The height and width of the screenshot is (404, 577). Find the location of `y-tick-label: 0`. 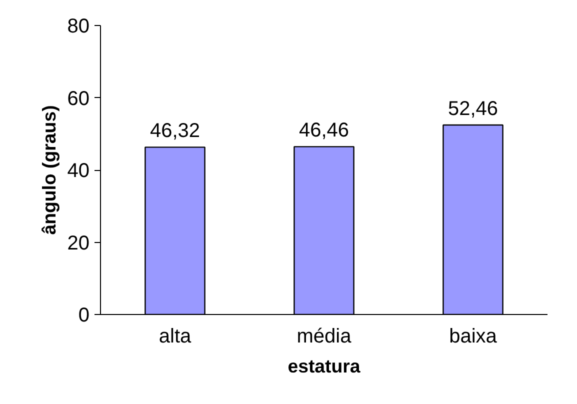

y-tick-label: 0 is located at coordinates (84, 315).